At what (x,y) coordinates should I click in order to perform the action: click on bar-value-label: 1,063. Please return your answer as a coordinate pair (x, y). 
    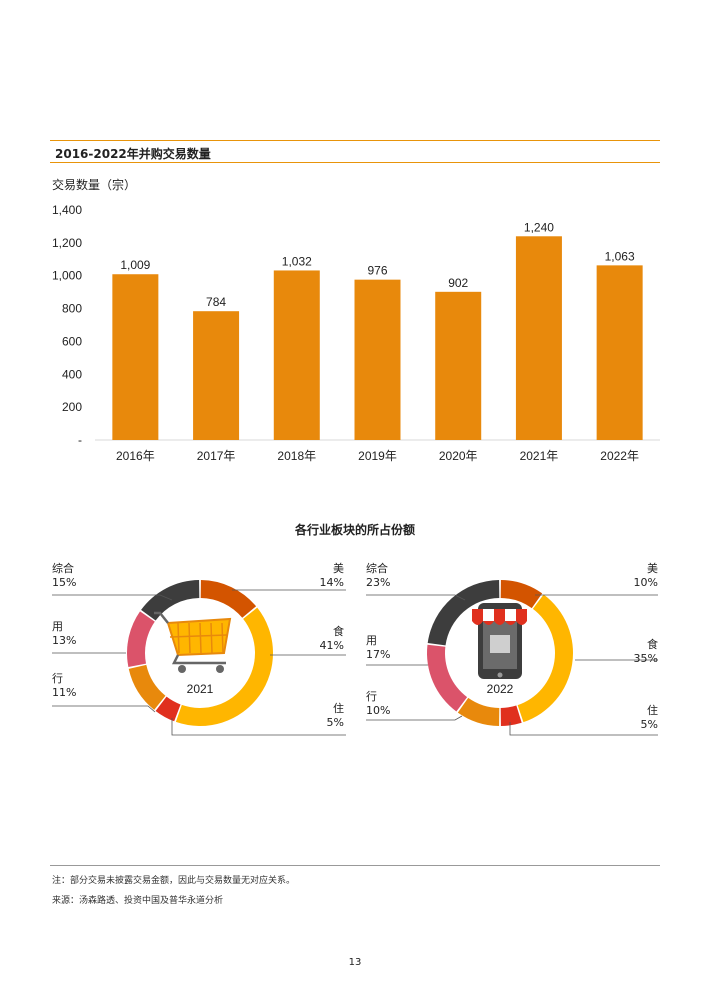
    Looking at the image, I should click on (620, 256).